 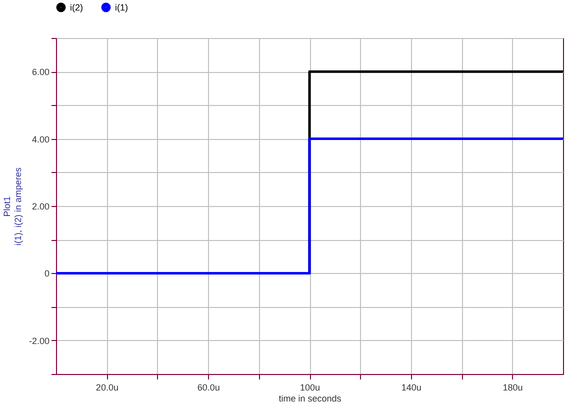 What do you see at coordinates (39, 341) in the screenshot?
I see `y-tick-label: -2.00` at bounding box center [39, 341].